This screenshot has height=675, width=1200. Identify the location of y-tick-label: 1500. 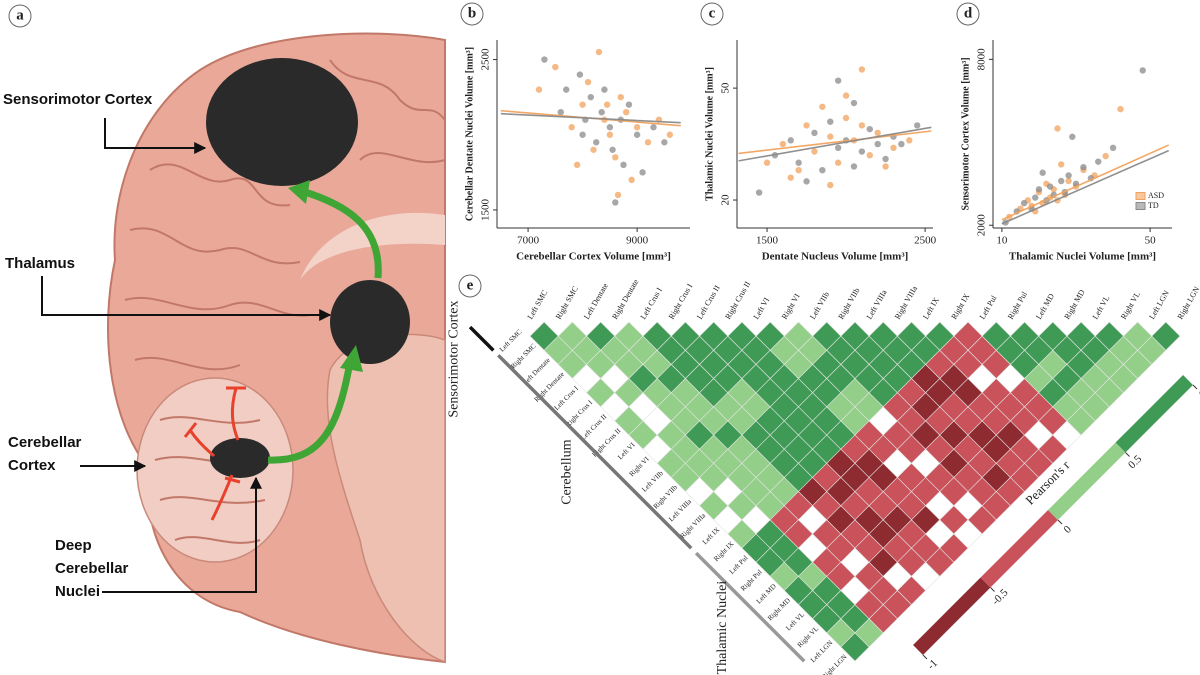
(486, 209).